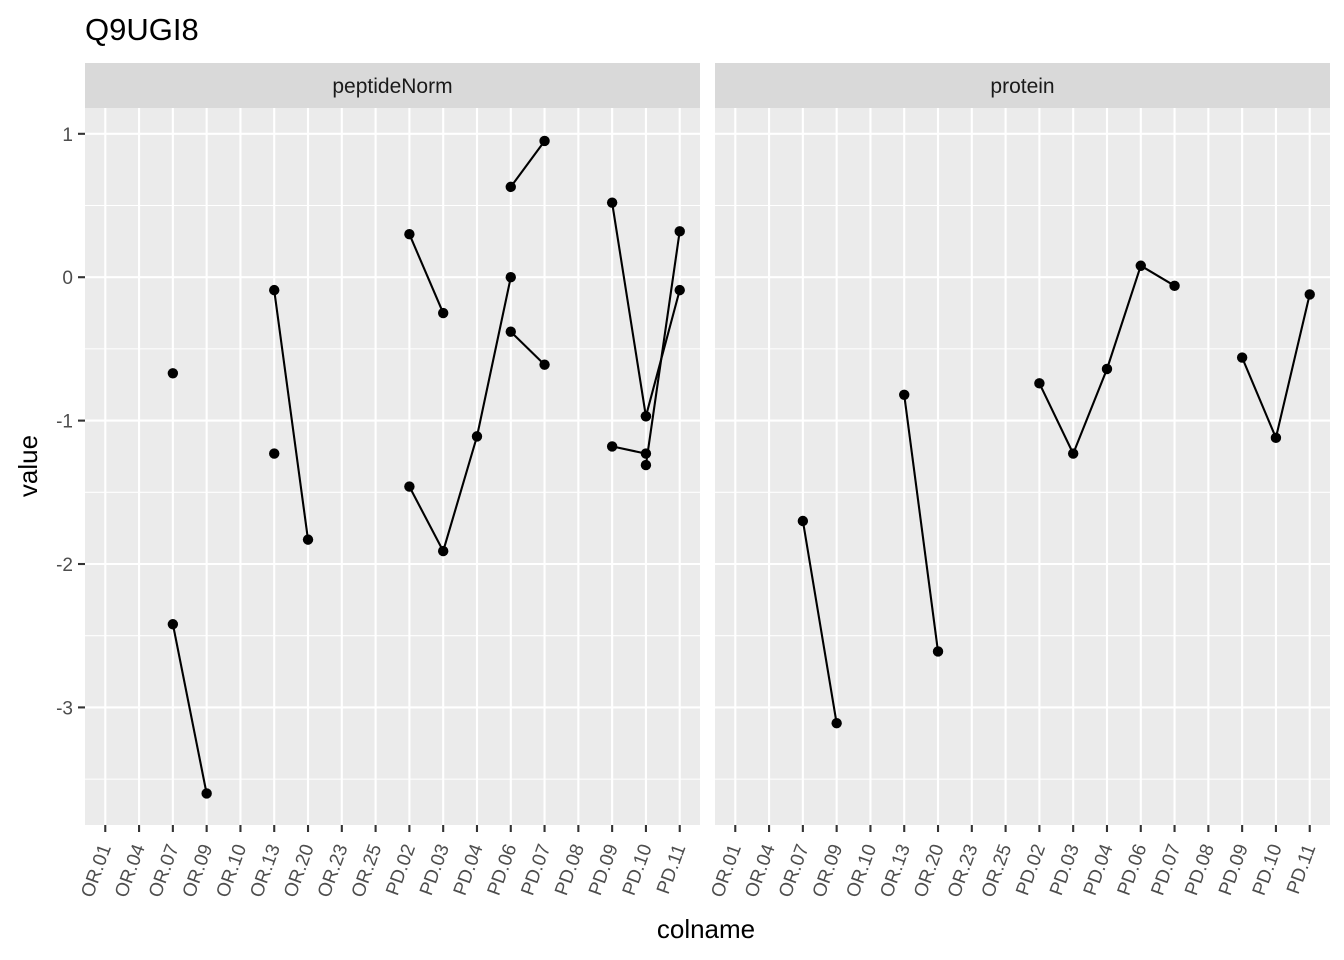 Image resolution: width=1344 pixels, height=960 pixels. Describe the element at coordinates (28, 466) in the screenshot. I see `y-axis-title: value` at that location.